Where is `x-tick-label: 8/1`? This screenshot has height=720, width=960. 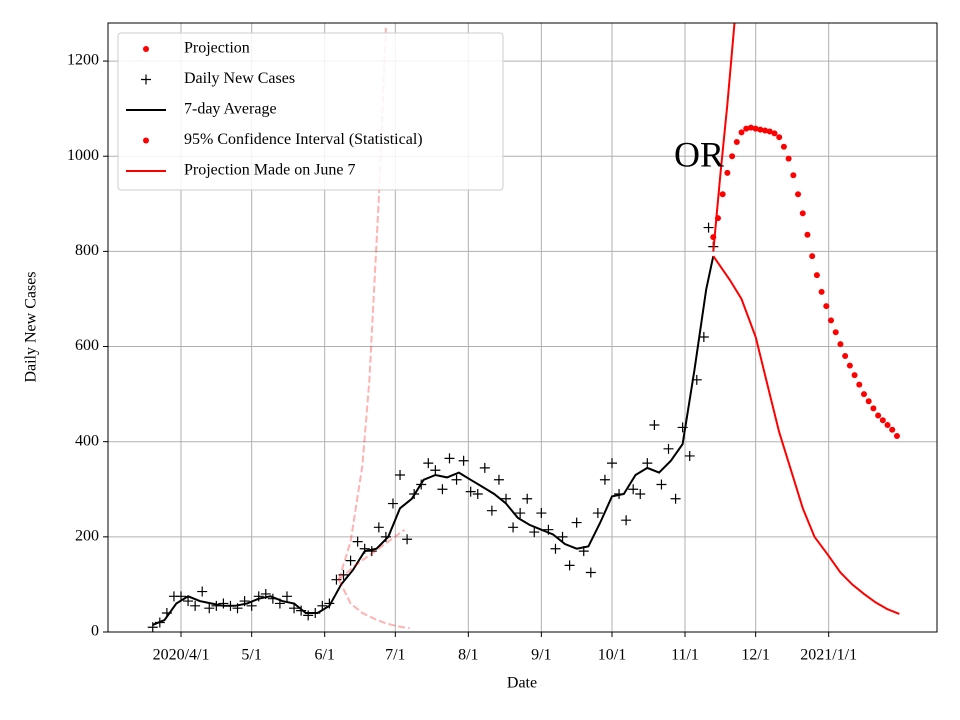
x-tick-label: 8/1 is located at coordinates (468, 655).